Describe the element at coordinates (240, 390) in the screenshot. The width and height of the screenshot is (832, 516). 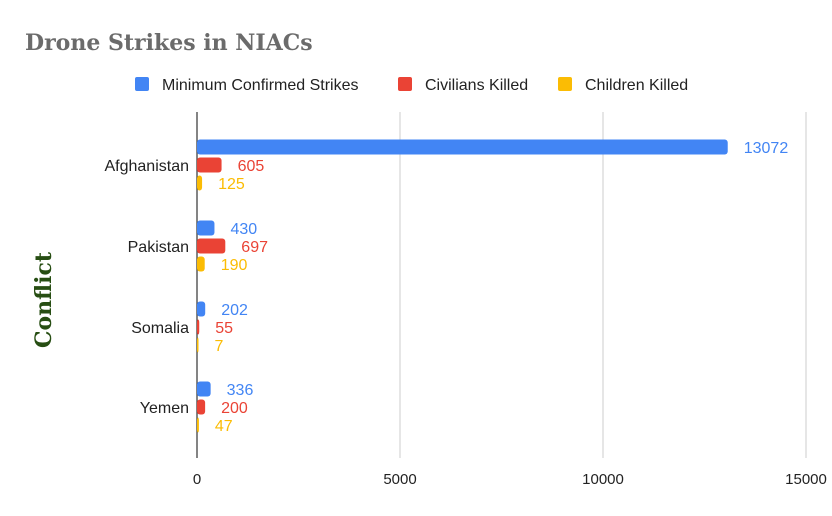
I see `data-label: 336` at that location.